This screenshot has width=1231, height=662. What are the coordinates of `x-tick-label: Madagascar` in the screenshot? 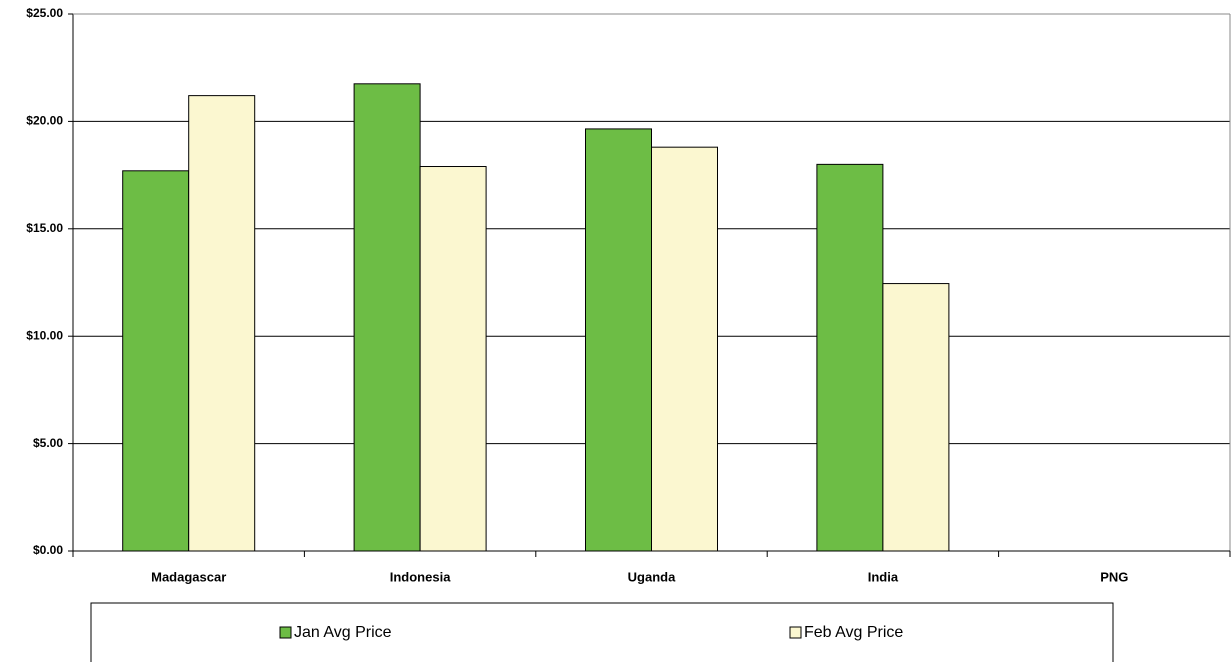 It's located at (188, 576).